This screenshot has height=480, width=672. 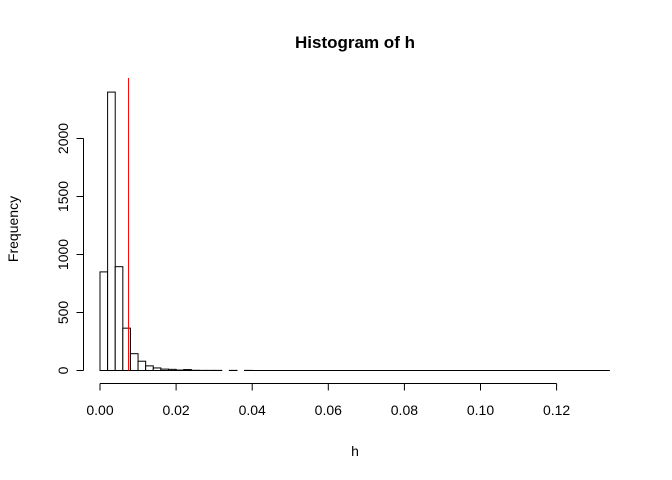 I want to click on y-tick-label: 500, so click(x=63, y=313).